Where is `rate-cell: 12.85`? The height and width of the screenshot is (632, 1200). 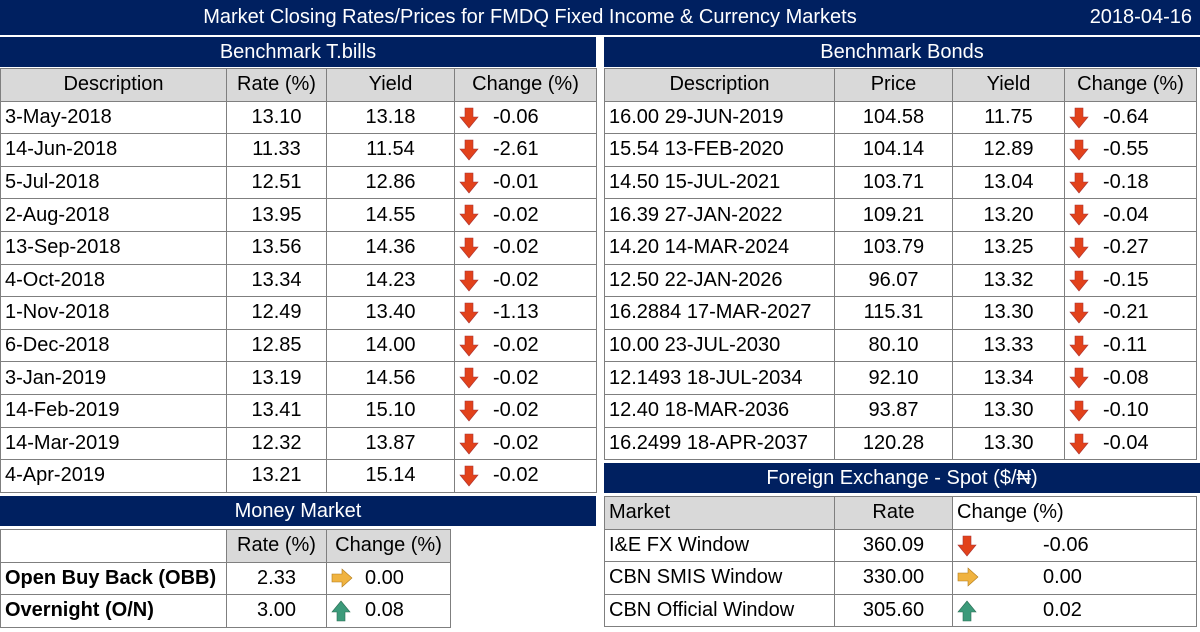 rate-cell: 12.85 is located at coordinates (276, 345).